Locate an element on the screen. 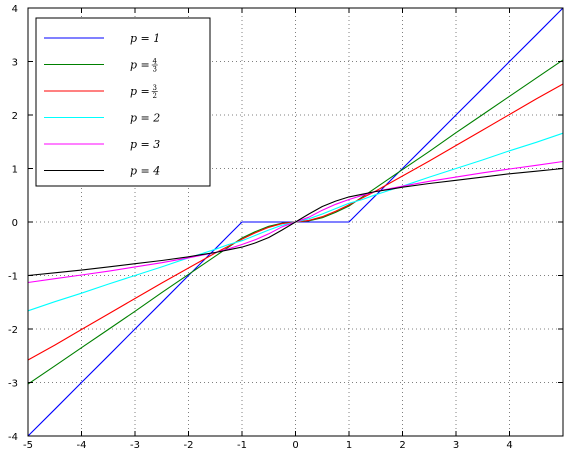 Image resolution: width=565 pixels, height=452 pixels. legend-label-3: p = is located at coordinates (140, 91).